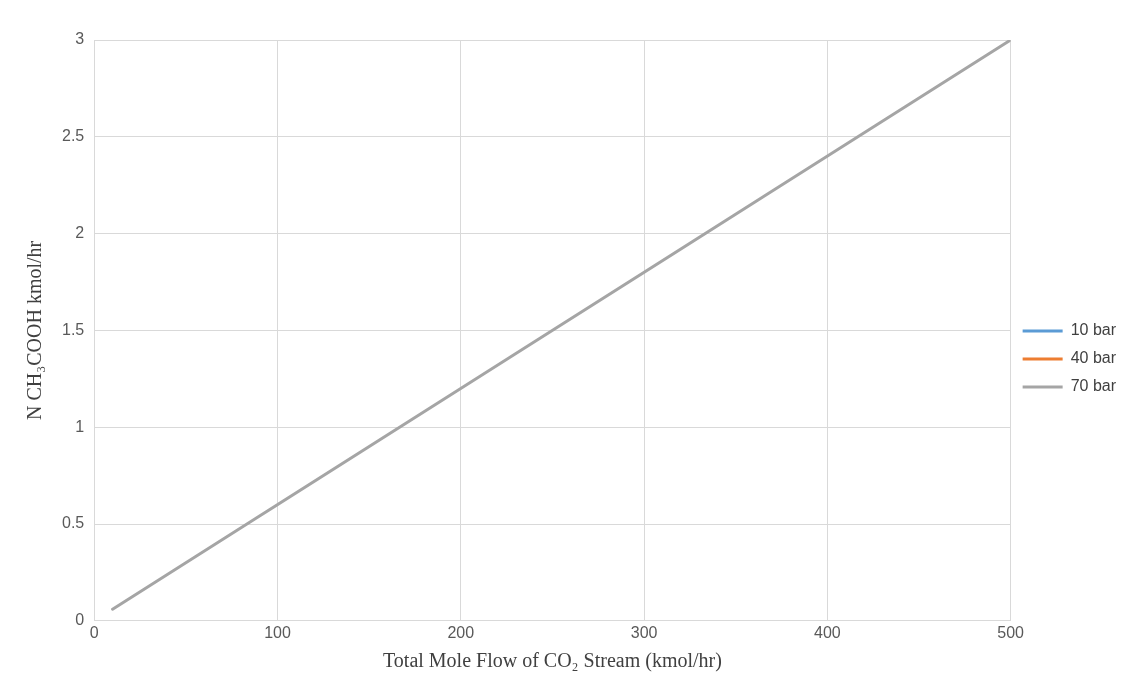 This screenshot has width=1146, height=698. Describe the element at coordinates (73, 136) in the screenshot. I see `y-tick-label: 2.5` at that location.